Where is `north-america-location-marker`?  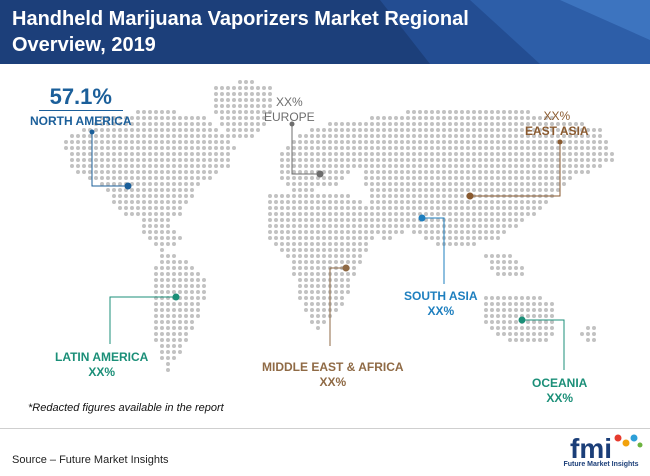 north-america-location-marker is located at coordinates (128, 186).